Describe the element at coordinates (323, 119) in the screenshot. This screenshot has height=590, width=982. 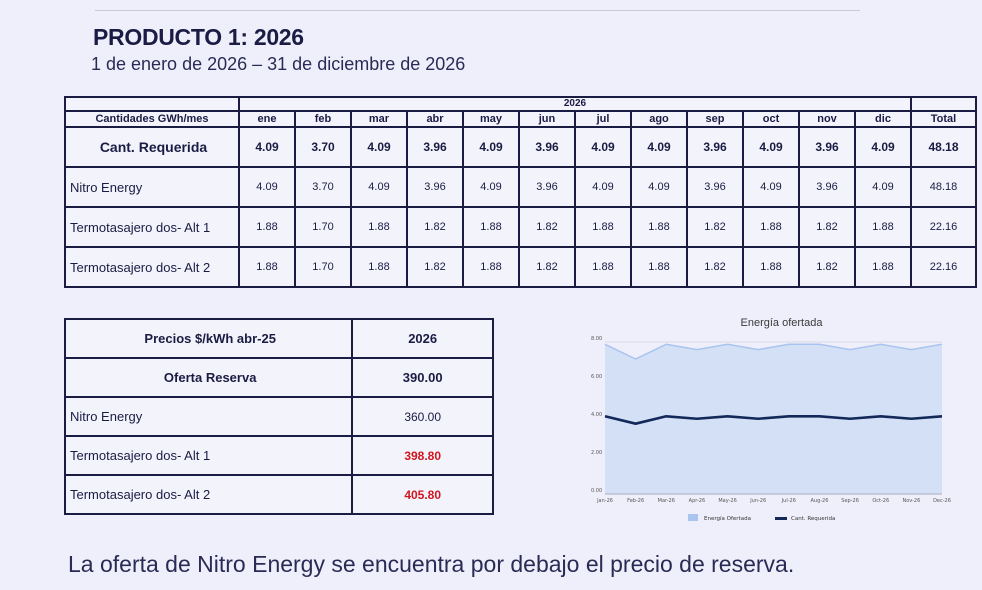
I see `month-header: feb` at that location.